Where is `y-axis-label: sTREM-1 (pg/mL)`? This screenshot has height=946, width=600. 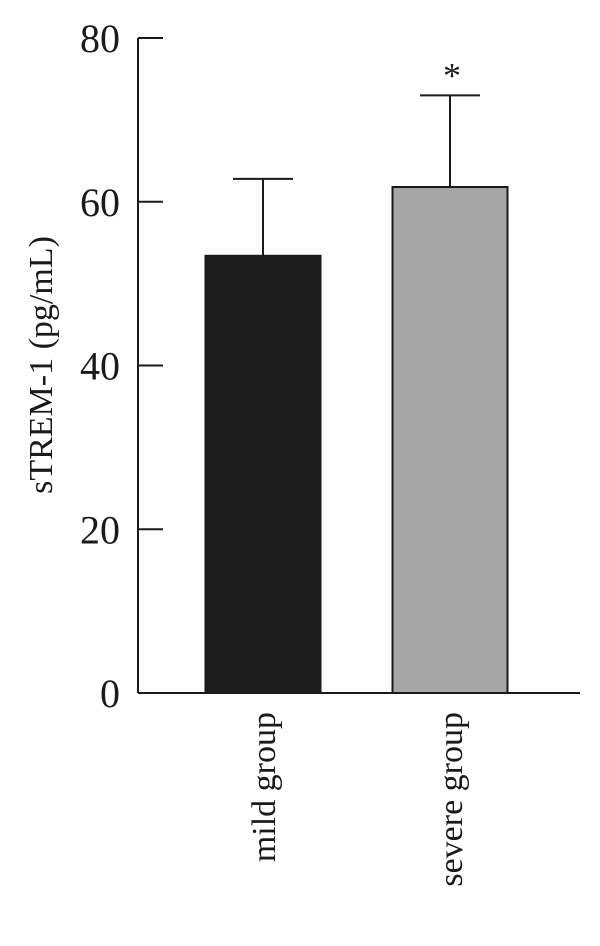 y-axis-label: sTREM-1 (pg/mL) is located at coordinates (41, 365).